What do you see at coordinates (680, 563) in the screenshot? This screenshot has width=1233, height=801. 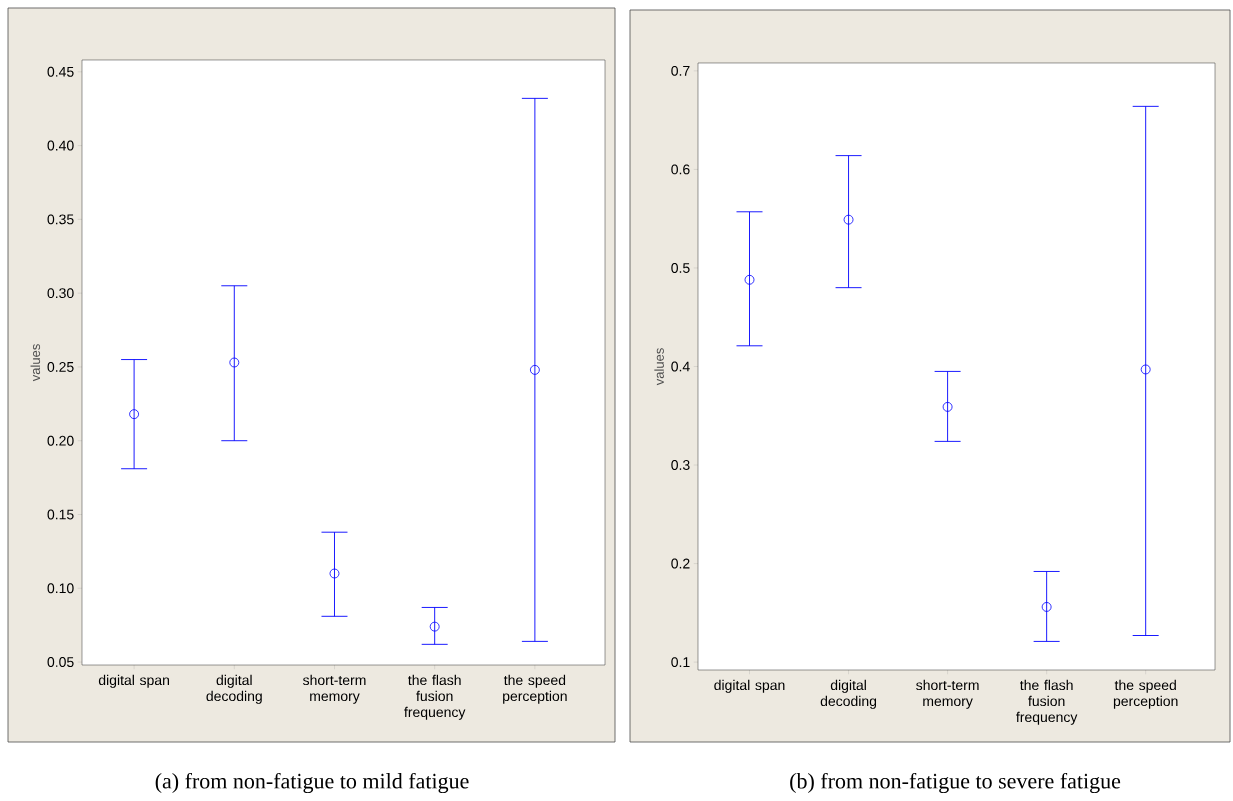 I see `y-tick-label: 0.2` at bounding box center [680, 563].